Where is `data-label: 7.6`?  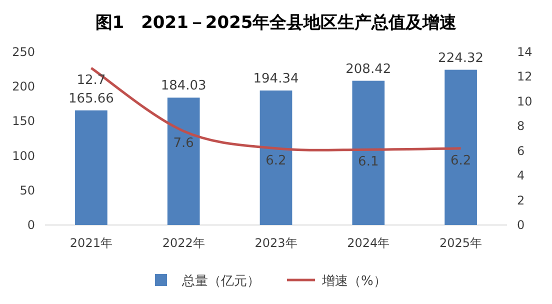
data-label: 7.6 is located at coordinates (183, 144).